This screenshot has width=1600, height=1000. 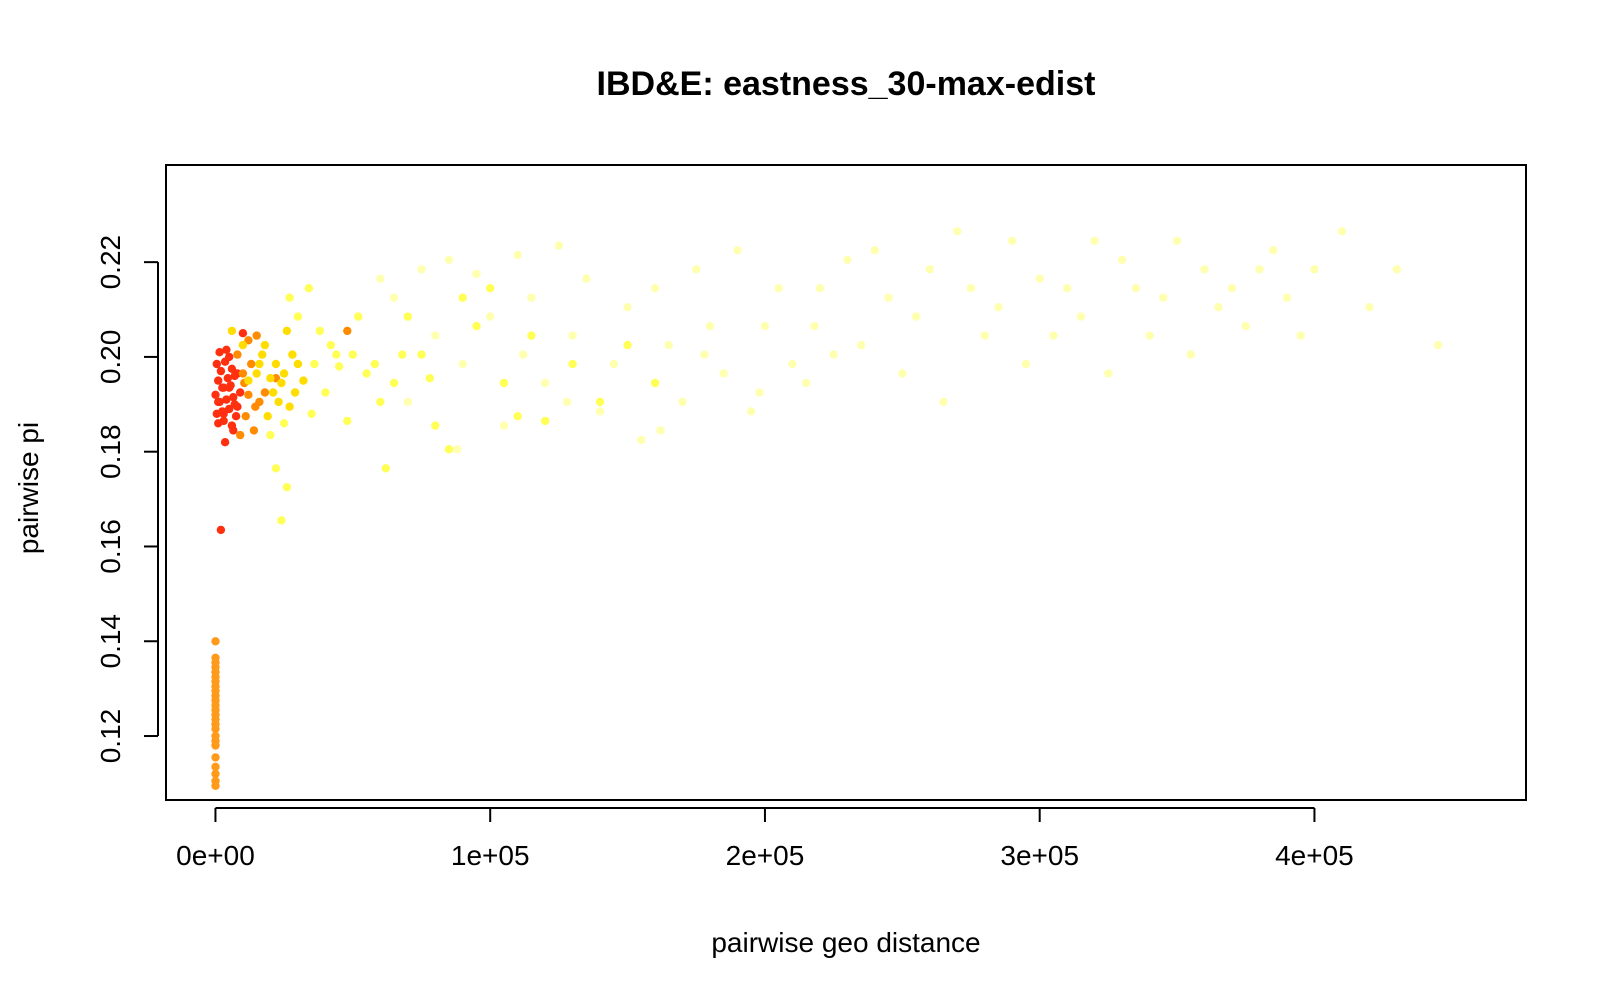 What do you see at coordinates (110, 736) in the screenshot?
I see `y-tick-label-0: 0.12` at bounding box center [110, 736].